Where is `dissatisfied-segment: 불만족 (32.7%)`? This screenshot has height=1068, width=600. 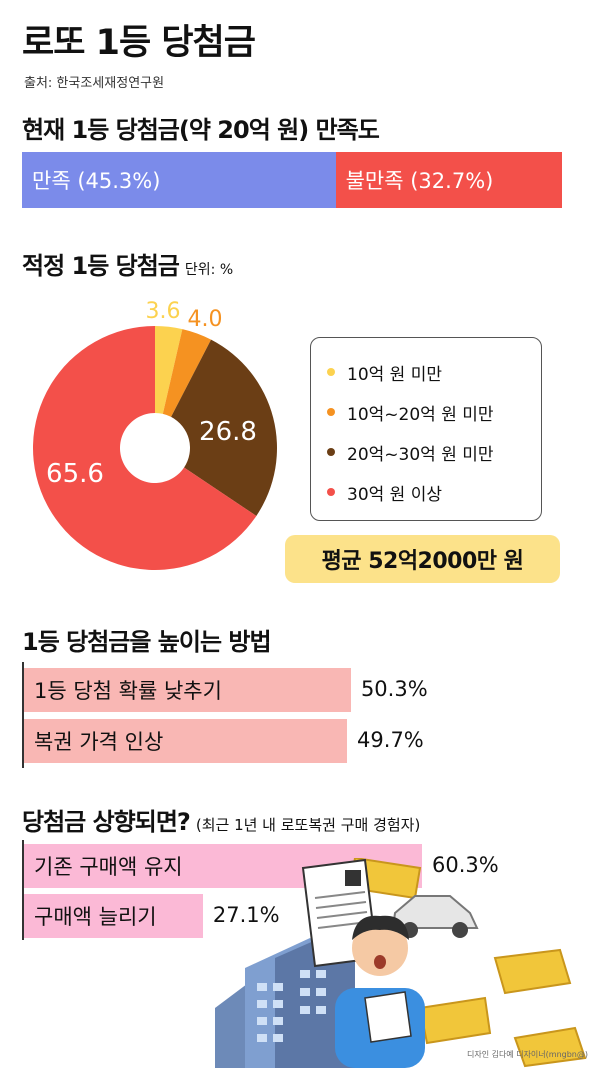
dissatisfied-segment: 불만족 (32.7%) is located at coordinates (448, 180).